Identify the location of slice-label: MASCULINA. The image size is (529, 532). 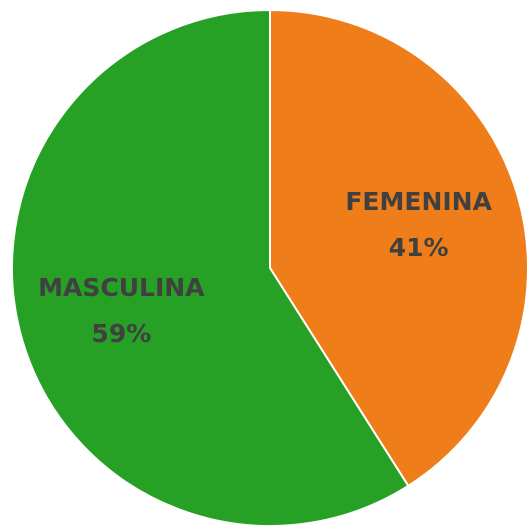
(121, 287).